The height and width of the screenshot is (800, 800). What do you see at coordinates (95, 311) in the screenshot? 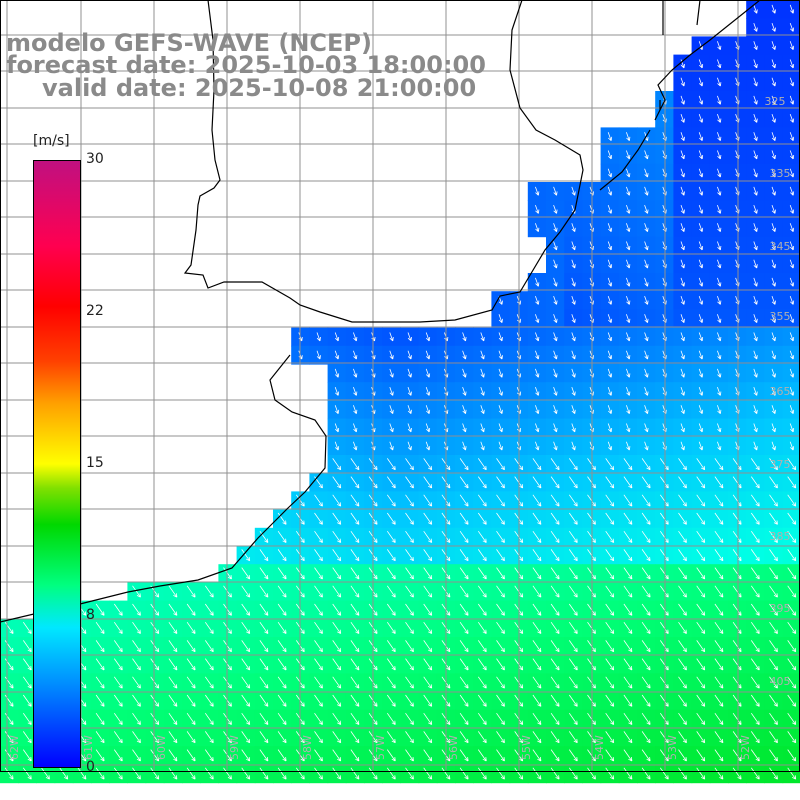
I see `colorbar-tick-22: 22` at bounding box center [95, 311].